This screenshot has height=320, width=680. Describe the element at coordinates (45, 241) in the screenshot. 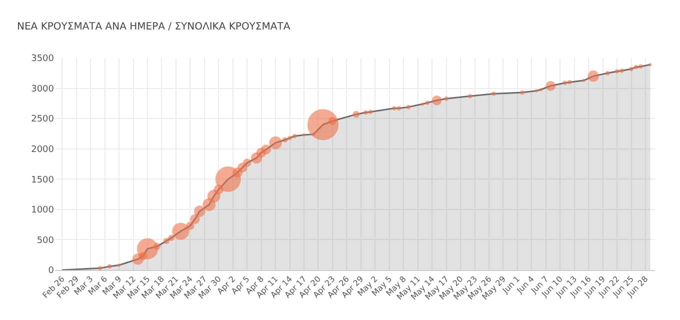

I see `y-tick-label: 500` at that location.